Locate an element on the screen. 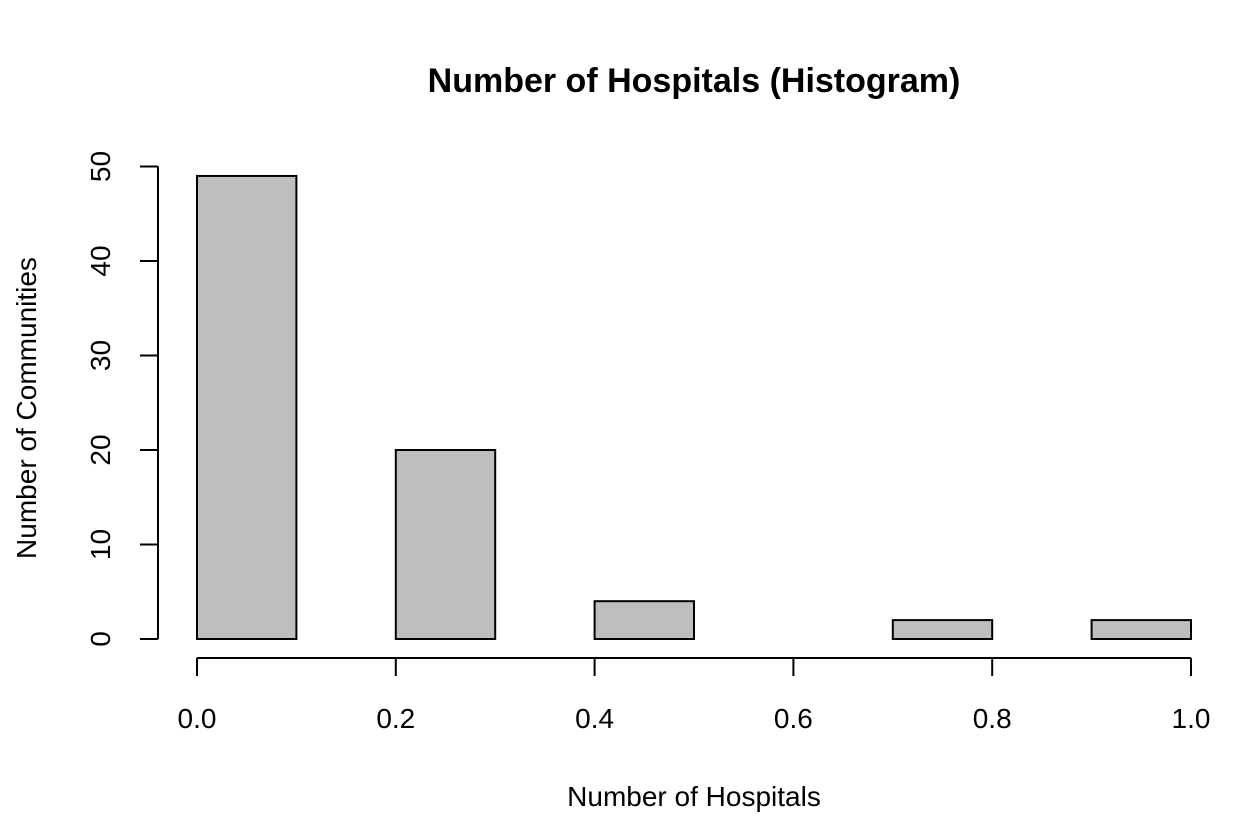 This screenshot has height=824, width=1250. x-tick-label: 0.0 is located at coordinates (197, 718).